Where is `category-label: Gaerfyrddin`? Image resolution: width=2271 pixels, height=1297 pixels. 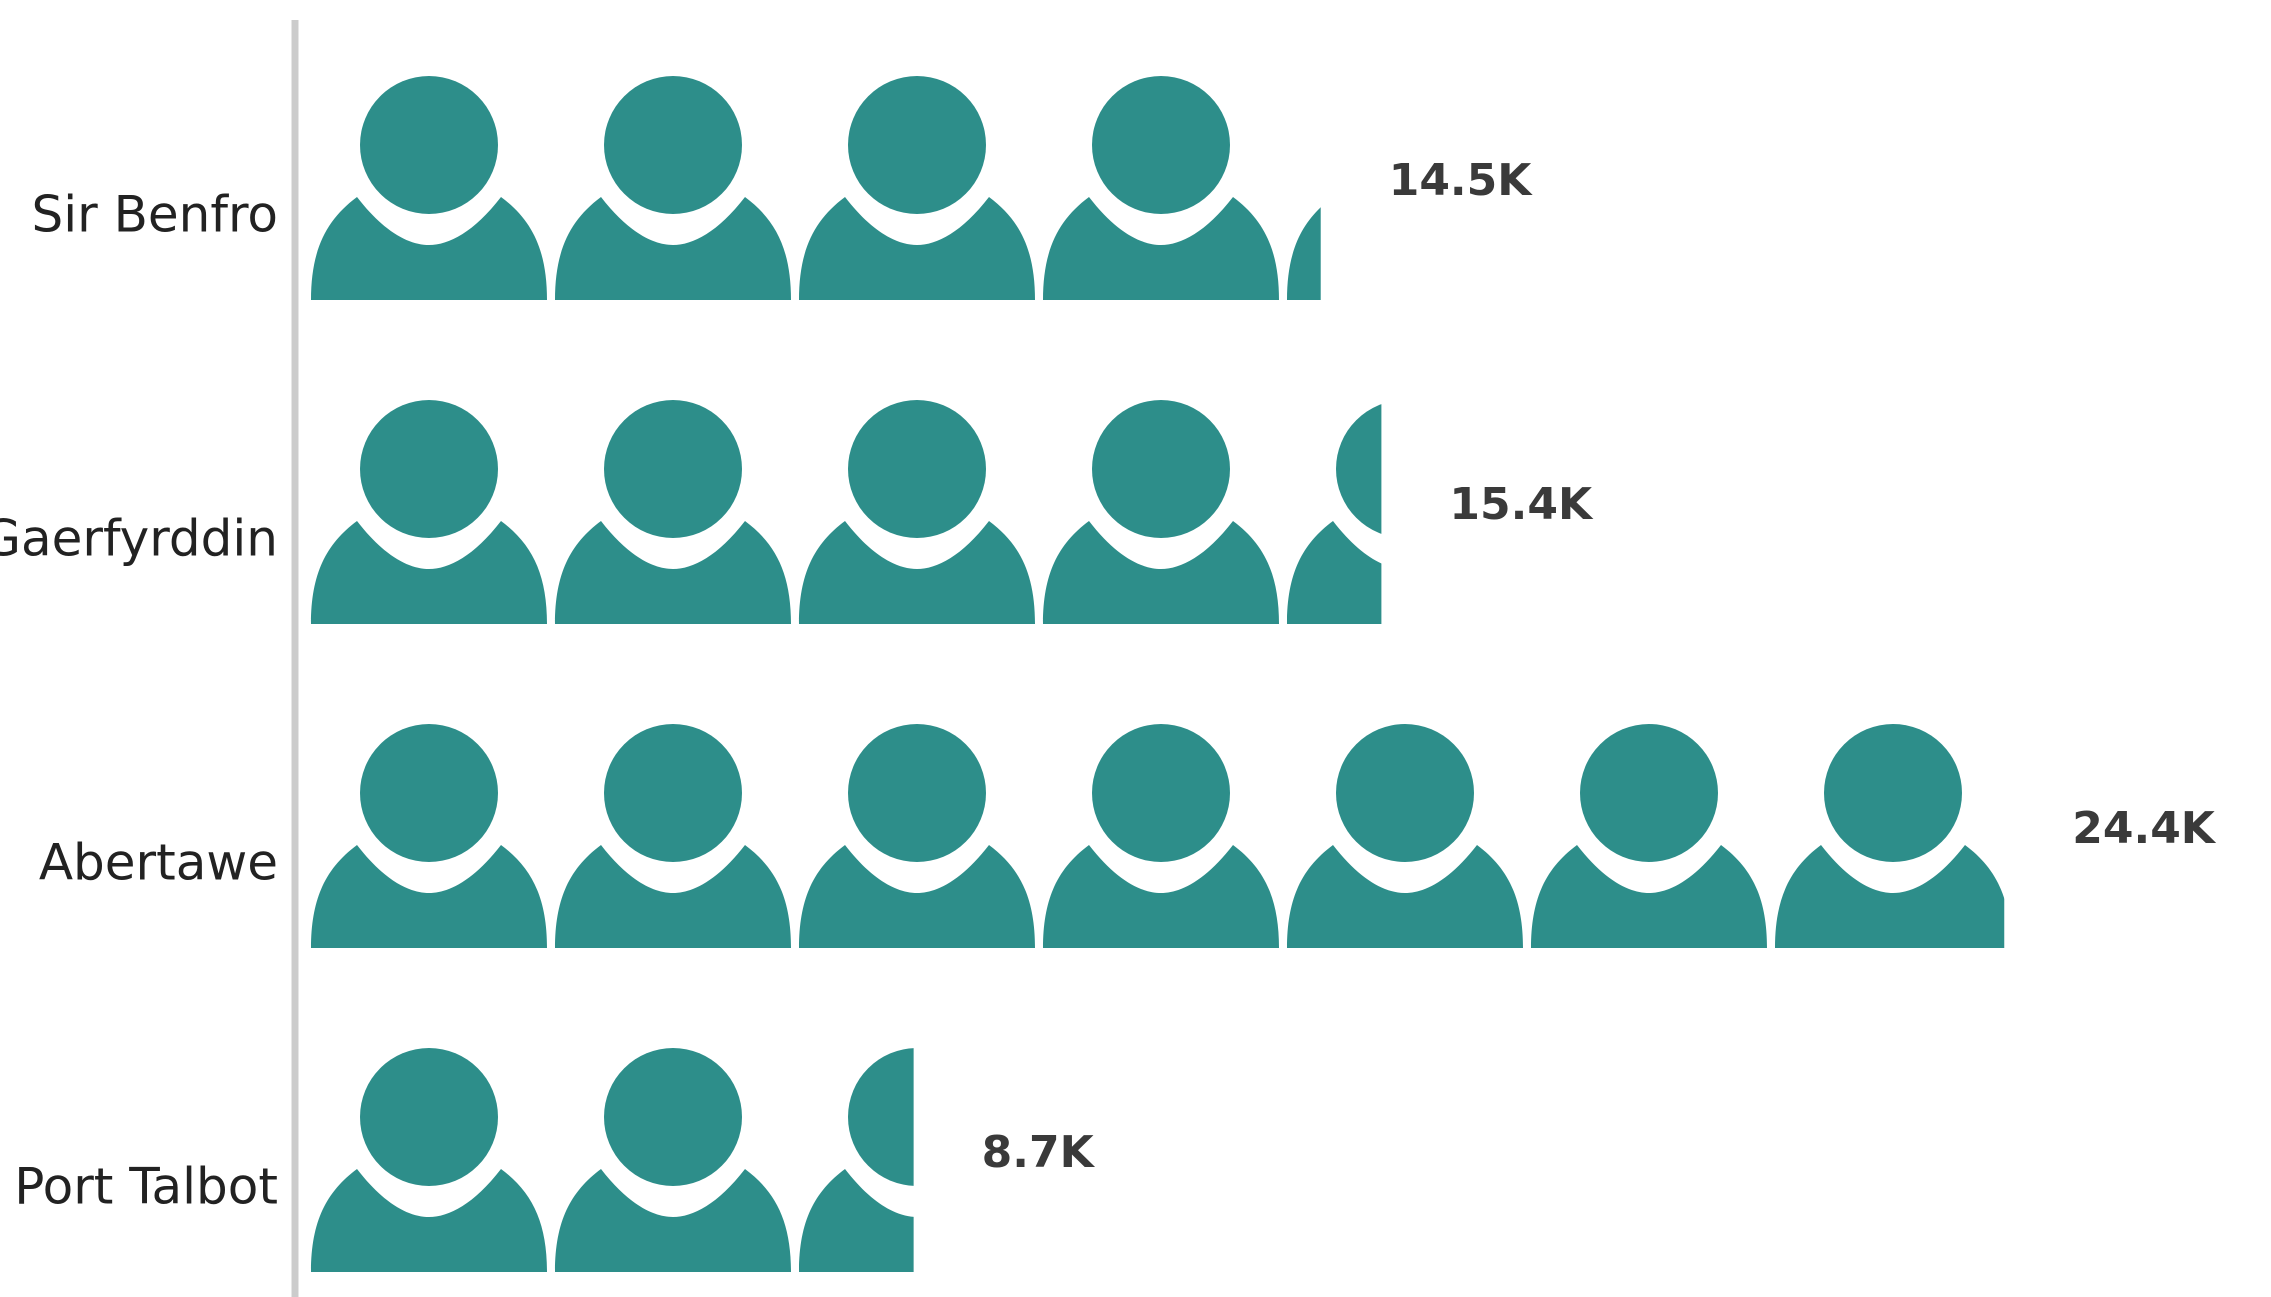 category-label: Gaerfyrddin is located at coordinates (139, 539).